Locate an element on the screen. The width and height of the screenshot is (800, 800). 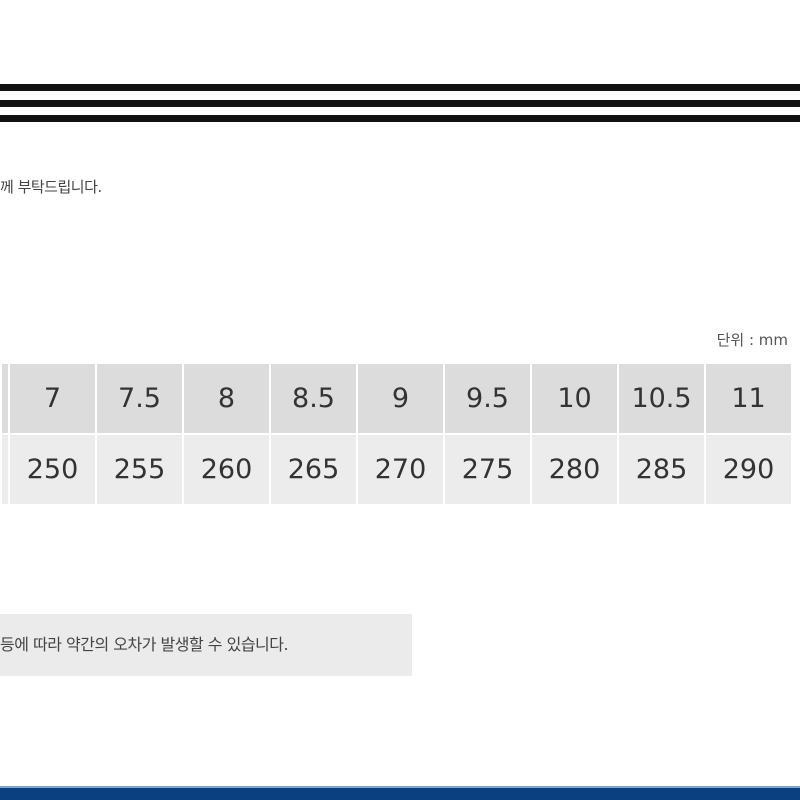
length-cell: 285 is located at coordinates (661, 469).